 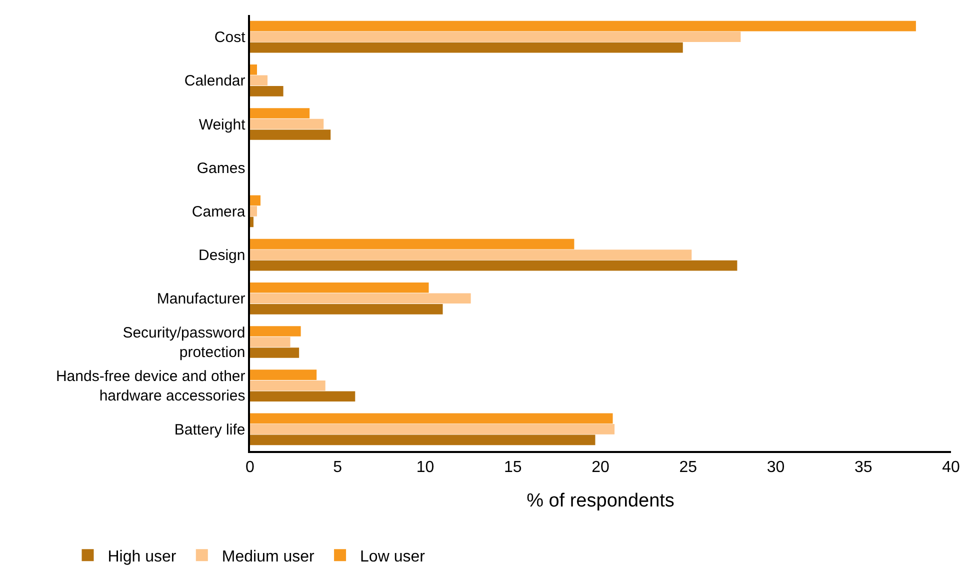 I want to click on legend-label: High user, so click(x=142, y=557).